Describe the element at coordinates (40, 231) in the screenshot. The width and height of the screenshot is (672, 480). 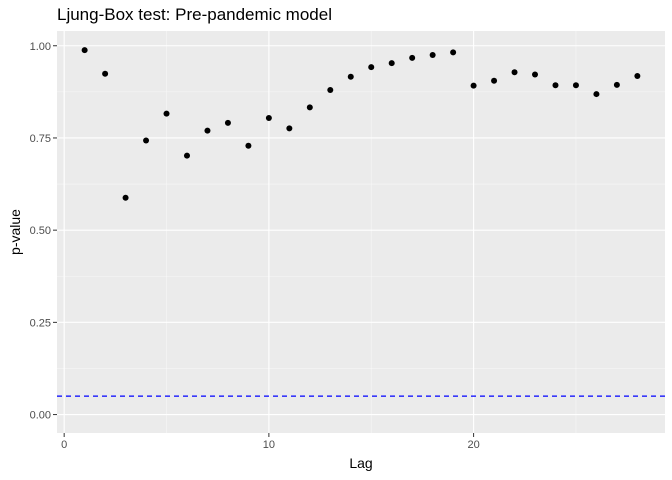
I see `y-tick-label: 0.50` at that location.